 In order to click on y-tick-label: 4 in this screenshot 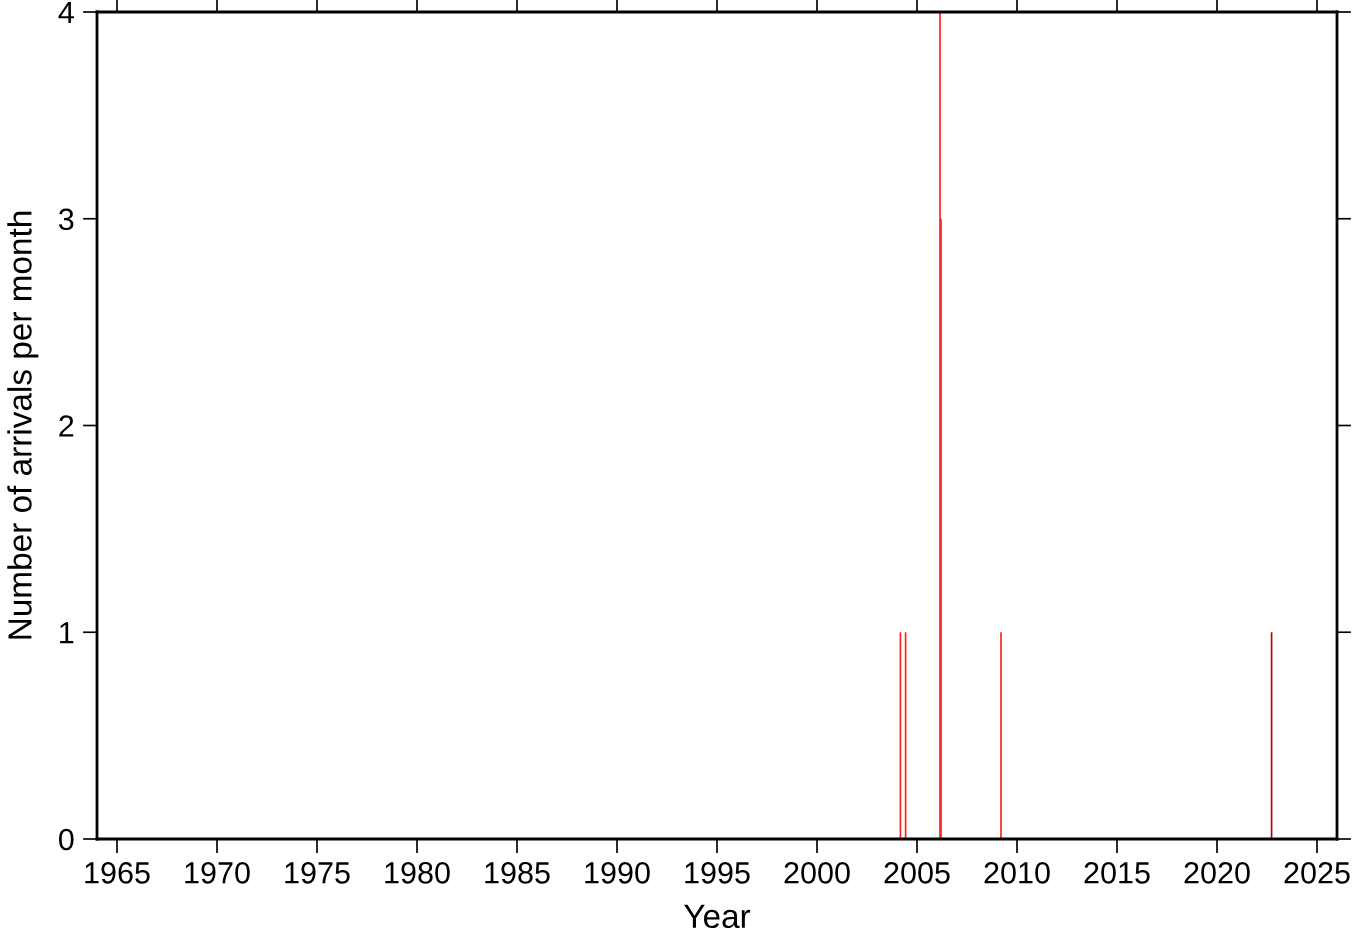, I will do `click(66, 13)`.